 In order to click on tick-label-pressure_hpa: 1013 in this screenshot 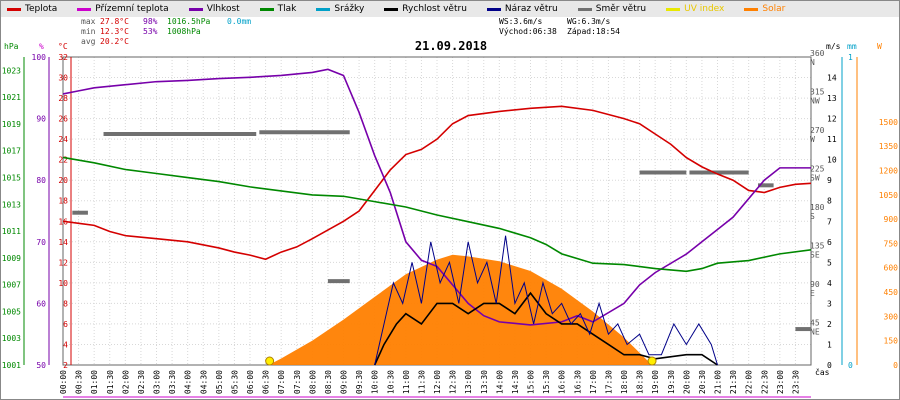, I will do `click(11, 204)`.